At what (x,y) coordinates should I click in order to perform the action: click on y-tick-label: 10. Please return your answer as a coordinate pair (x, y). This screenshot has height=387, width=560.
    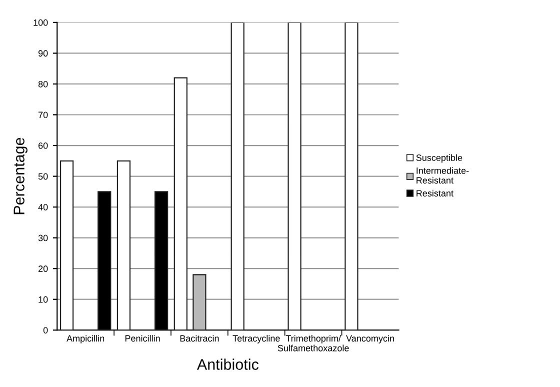
    Looking at the image, I should click on (43, 299).